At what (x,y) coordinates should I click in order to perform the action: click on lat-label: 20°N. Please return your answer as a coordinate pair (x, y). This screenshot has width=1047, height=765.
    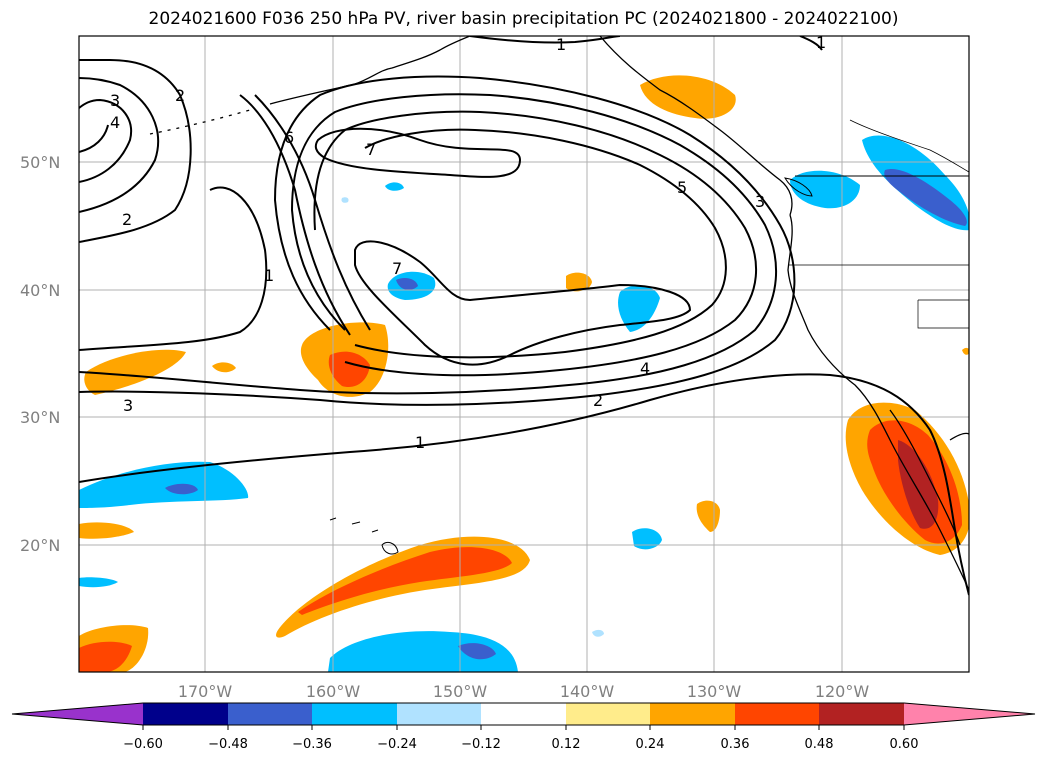
    Looking at the image, I should click on (40, 545).